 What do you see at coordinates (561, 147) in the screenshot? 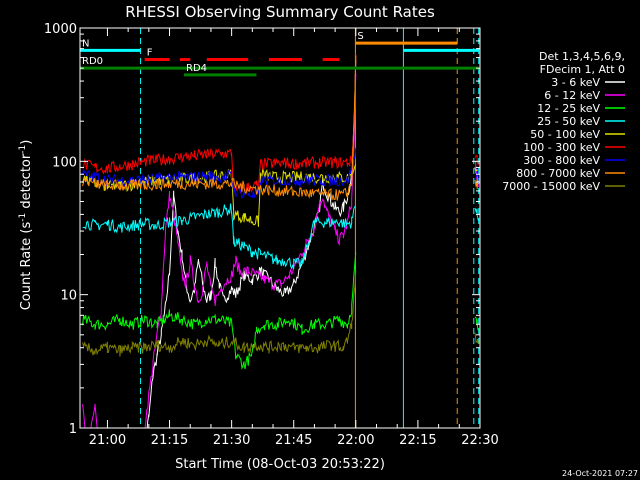
I see `legend-label: 100 - 300 keV` at bounding box center [561, 147].